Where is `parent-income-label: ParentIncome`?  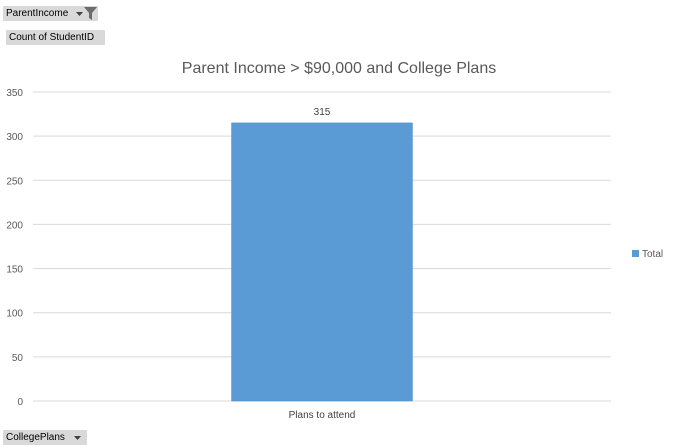 parent-income-label: ParentIncome is located at coordinates (37, 13).